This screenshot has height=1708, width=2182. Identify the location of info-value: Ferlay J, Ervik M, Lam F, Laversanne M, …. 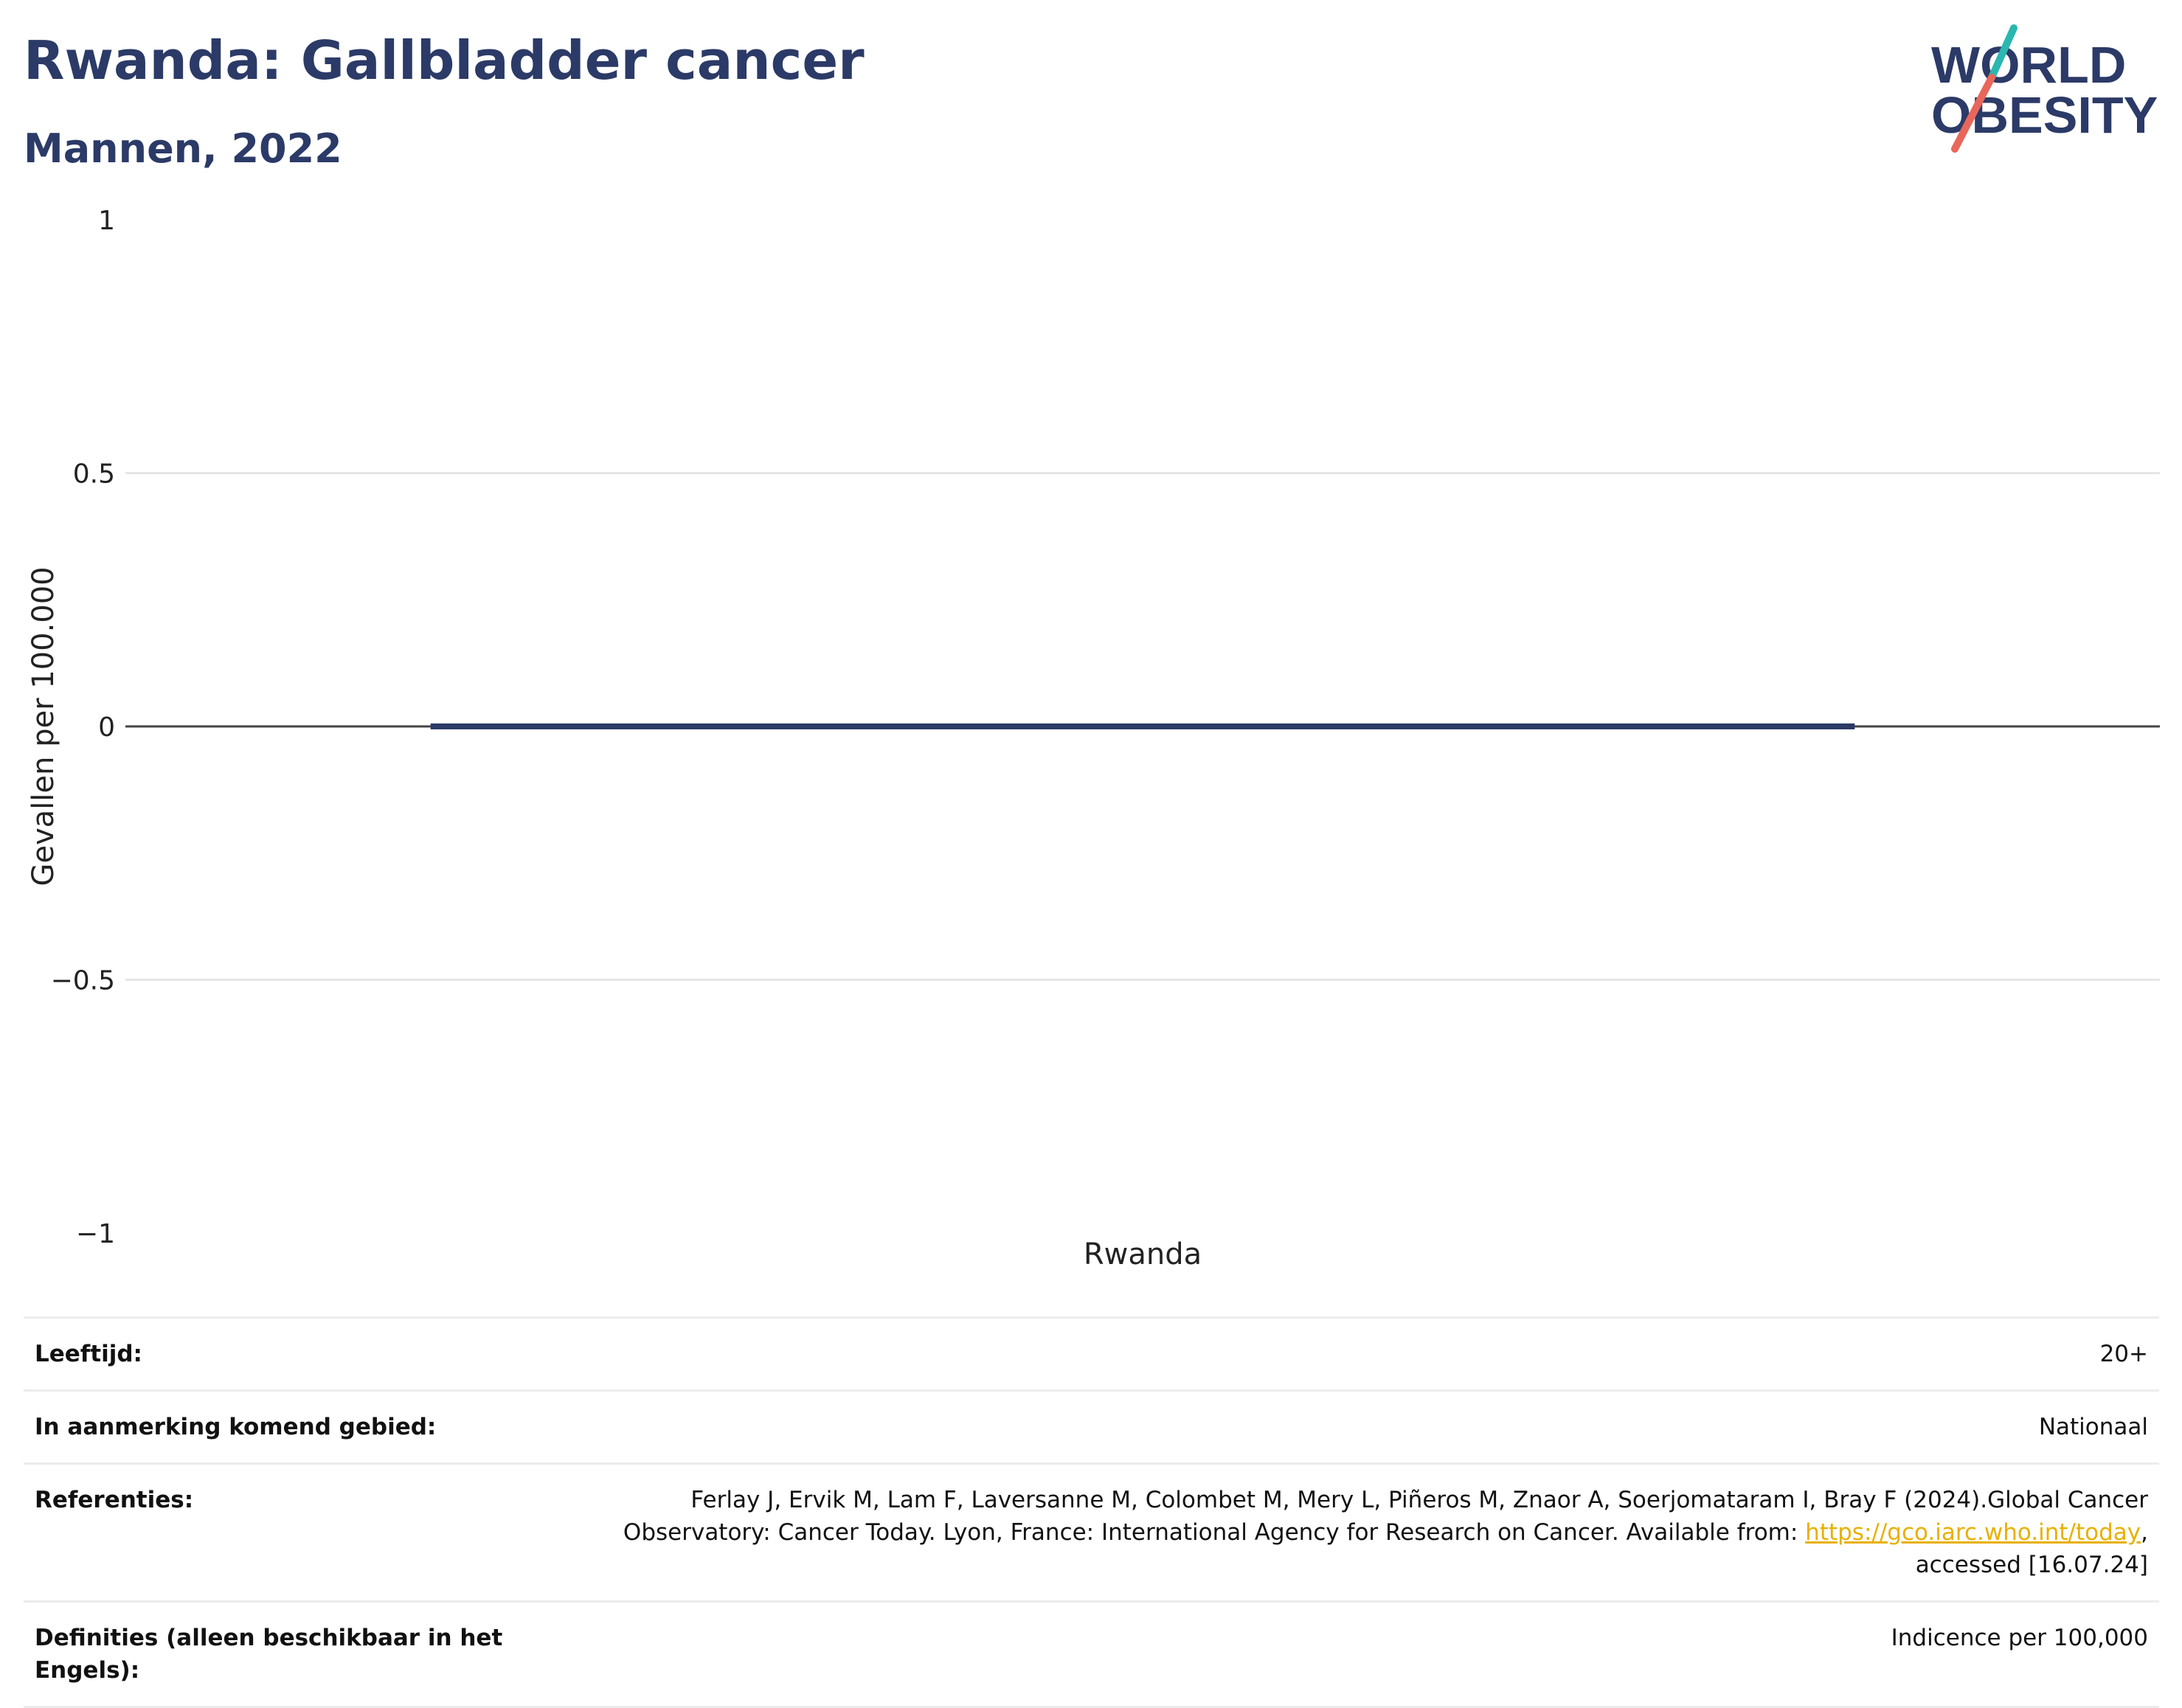
(1355, 1532).